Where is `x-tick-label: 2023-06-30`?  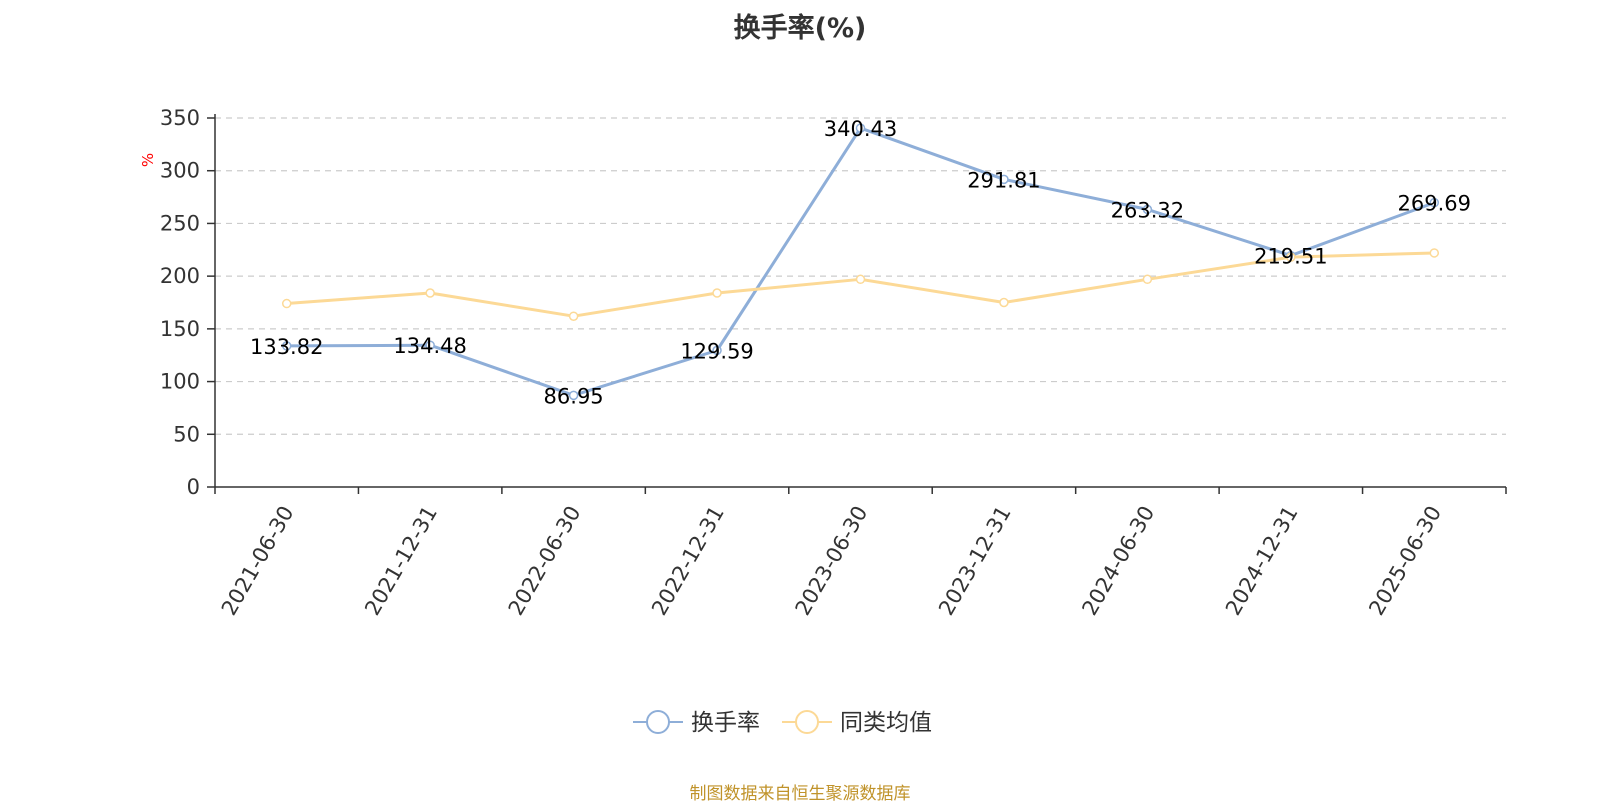 x-tick-label: 2023-06-30 is located at coordinates (832, 561).